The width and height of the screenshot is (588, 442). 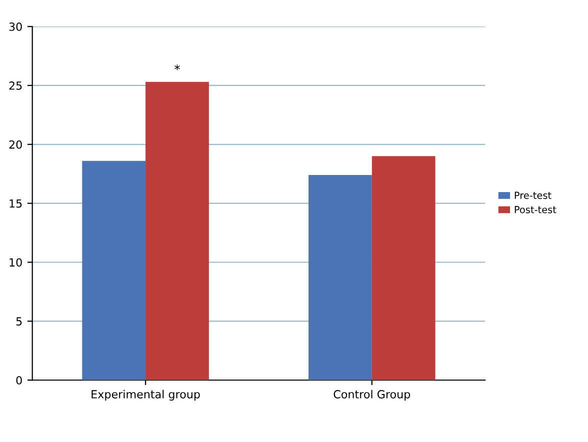 What do you see at coordinates (177, 67) in the screenshot?
I see `annotation: *` at bounding box center [177, 67].